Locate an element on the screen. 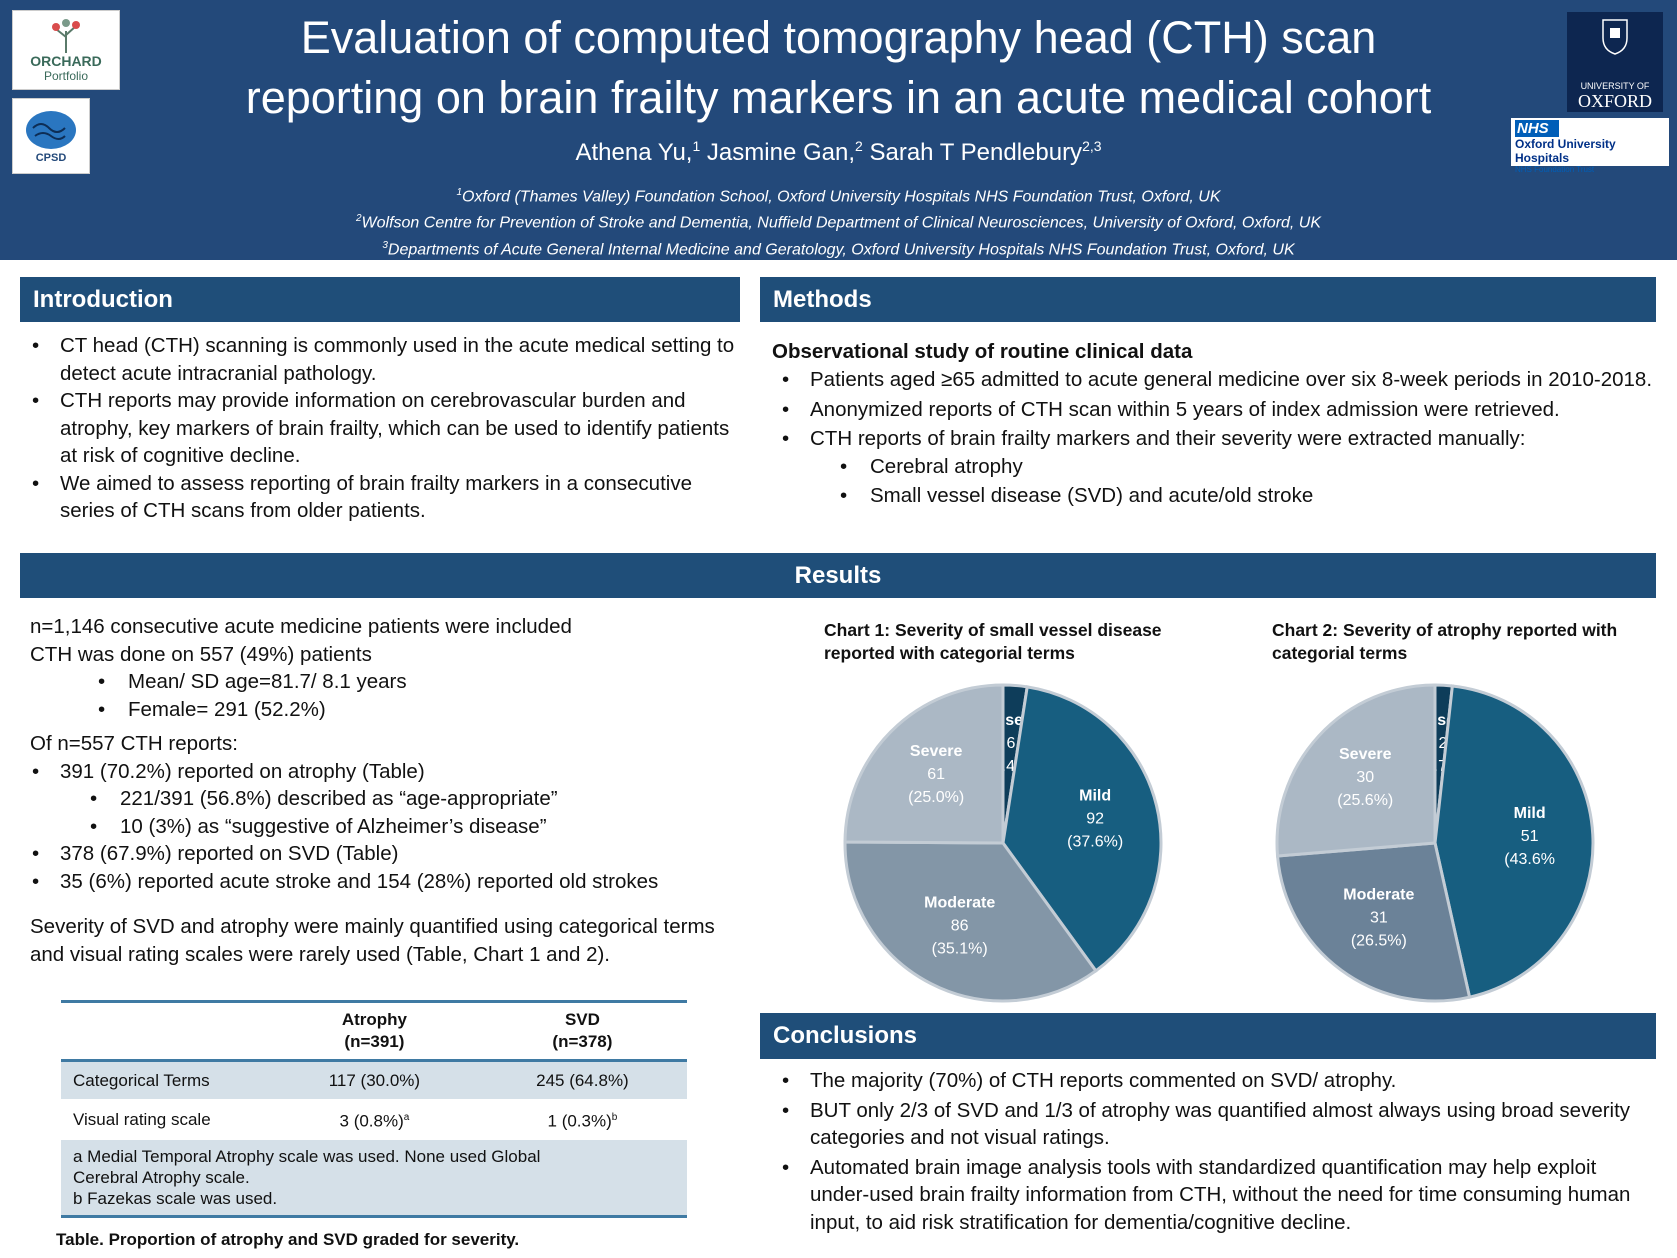  data-label-severe: Severe 61 (25.0%) is located at coordinates (936, 774).